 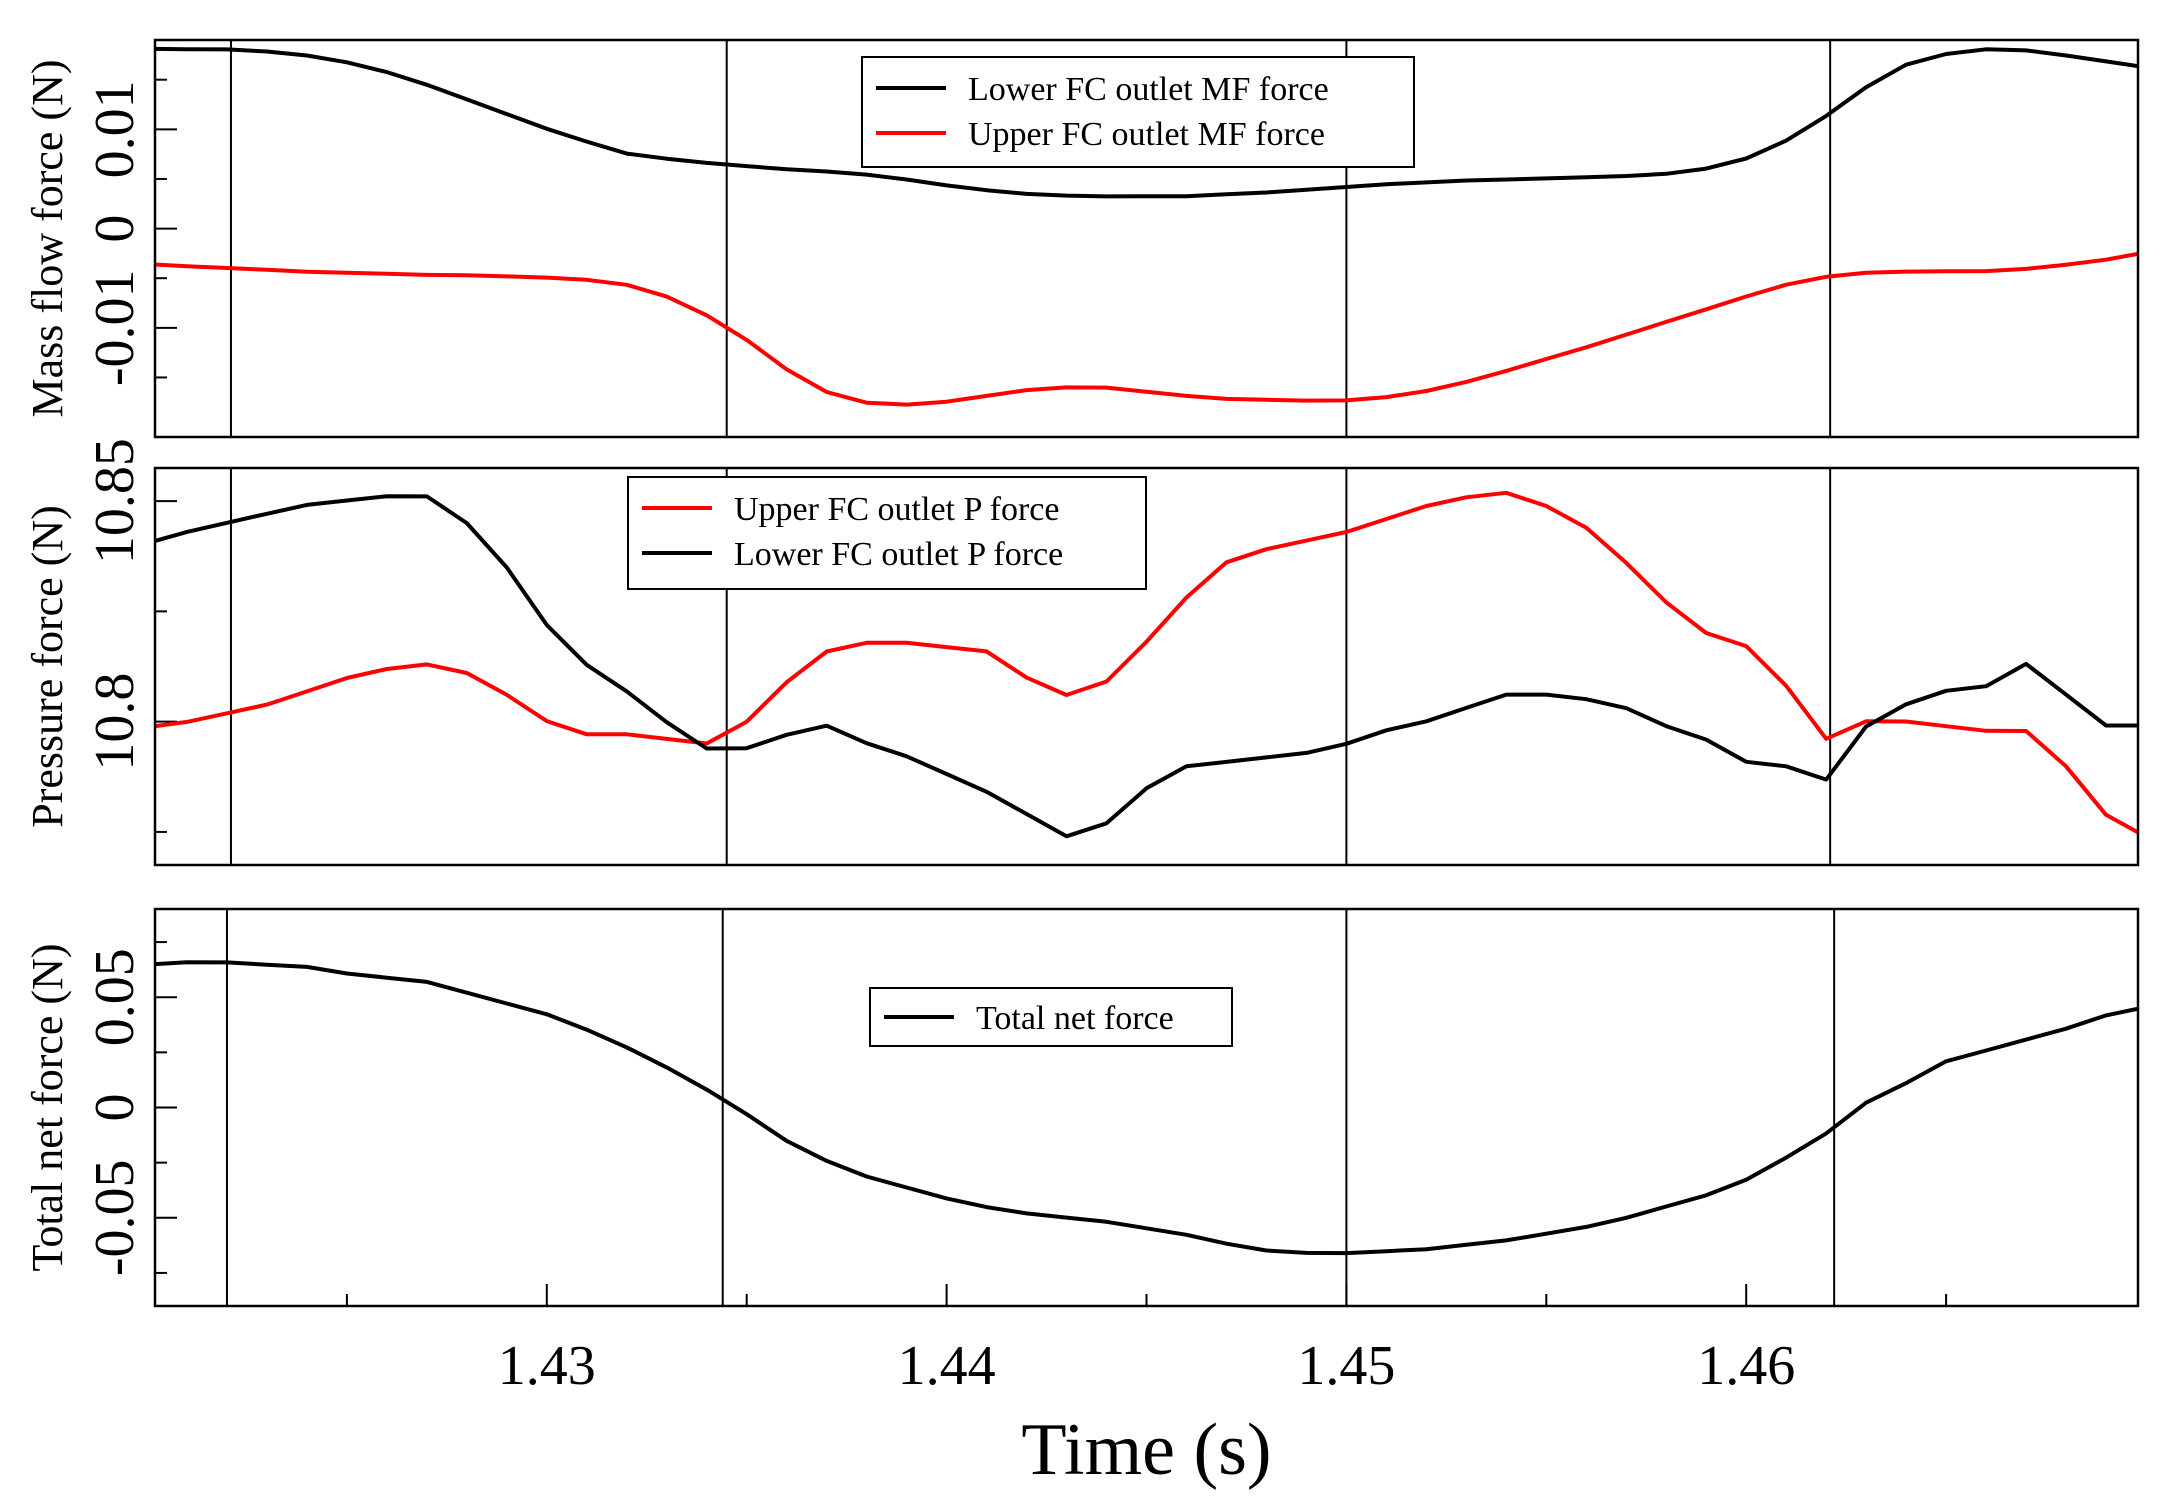 What do you see at coordinates (1746, 1366) in the screenshot?
I see `x-tick-label: 1.46` at bounding box center [1746, 1366].